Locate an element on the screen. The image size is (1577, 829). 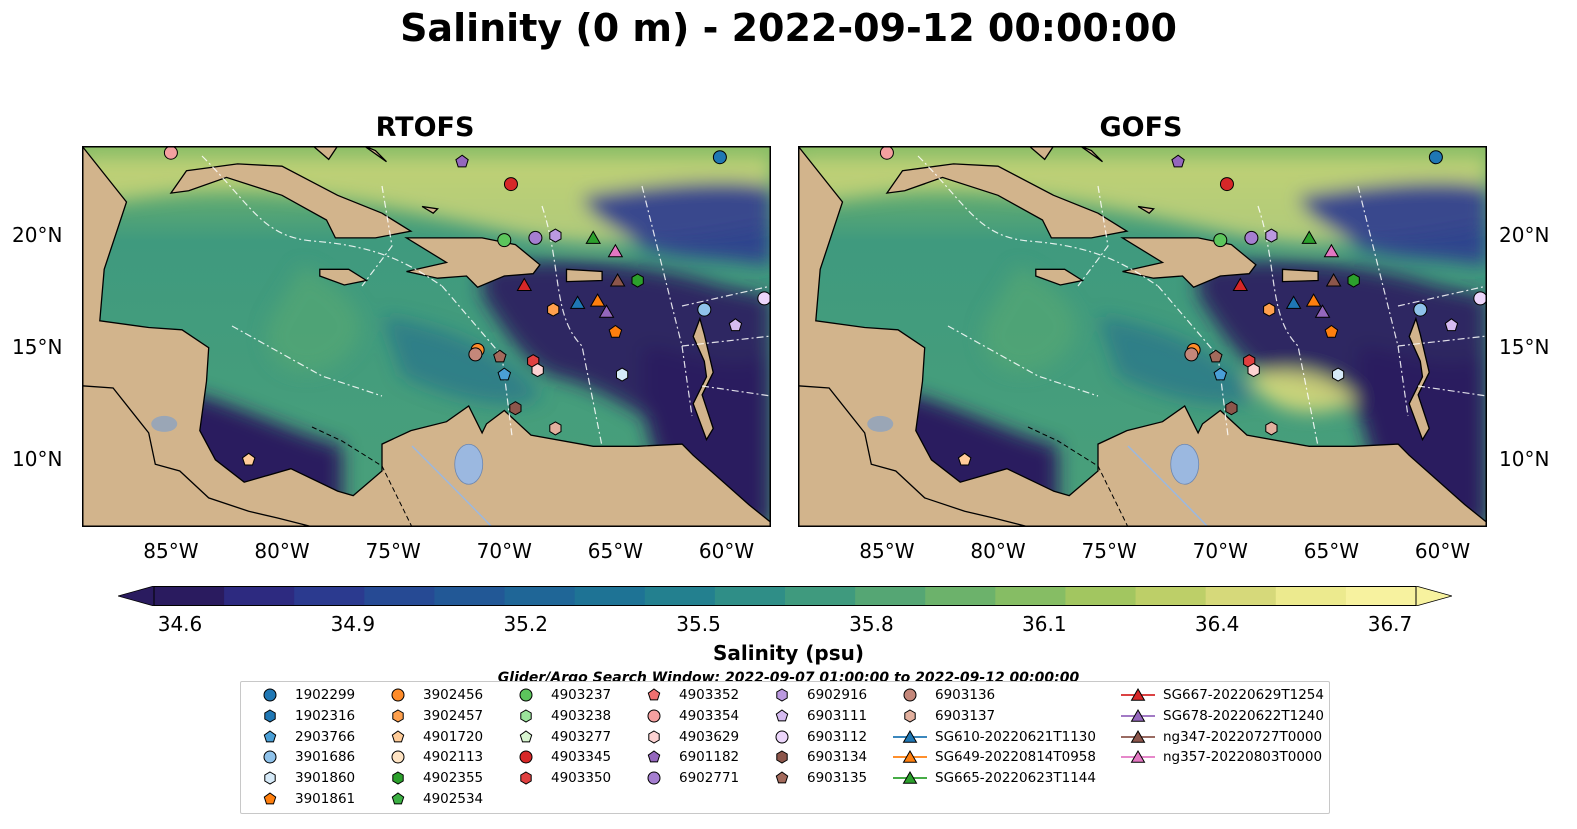
colorbar-frame is located at coordinates (785, 596).